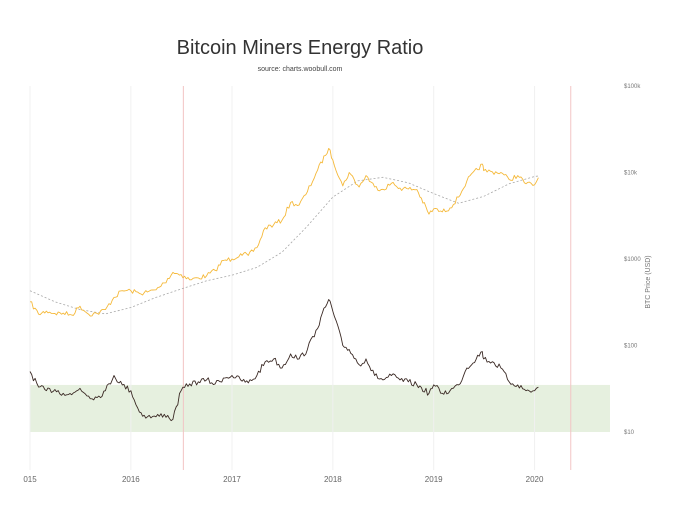  What do you see at coordinates (333, 479) in the screenshot?
I see `x-tick-label: 2018` at bounding box center [333, 479].